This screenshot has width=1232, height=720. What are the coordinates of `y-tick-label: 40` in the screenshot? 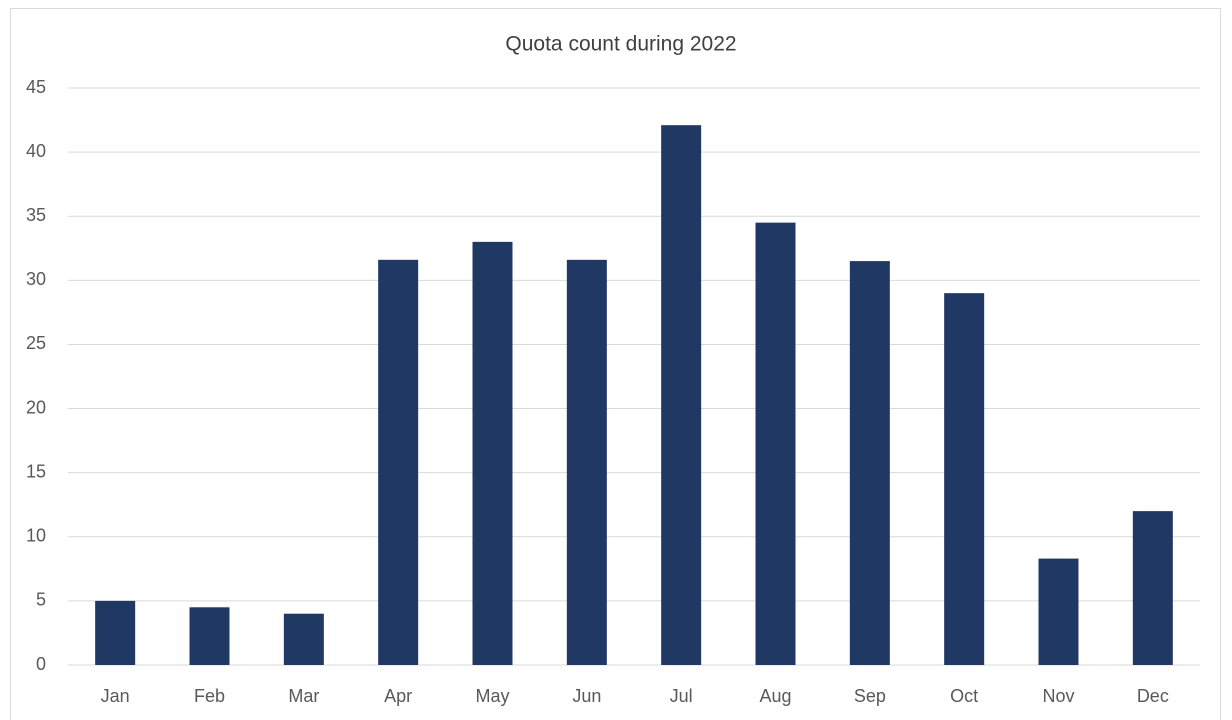 It's located at (36, 151).